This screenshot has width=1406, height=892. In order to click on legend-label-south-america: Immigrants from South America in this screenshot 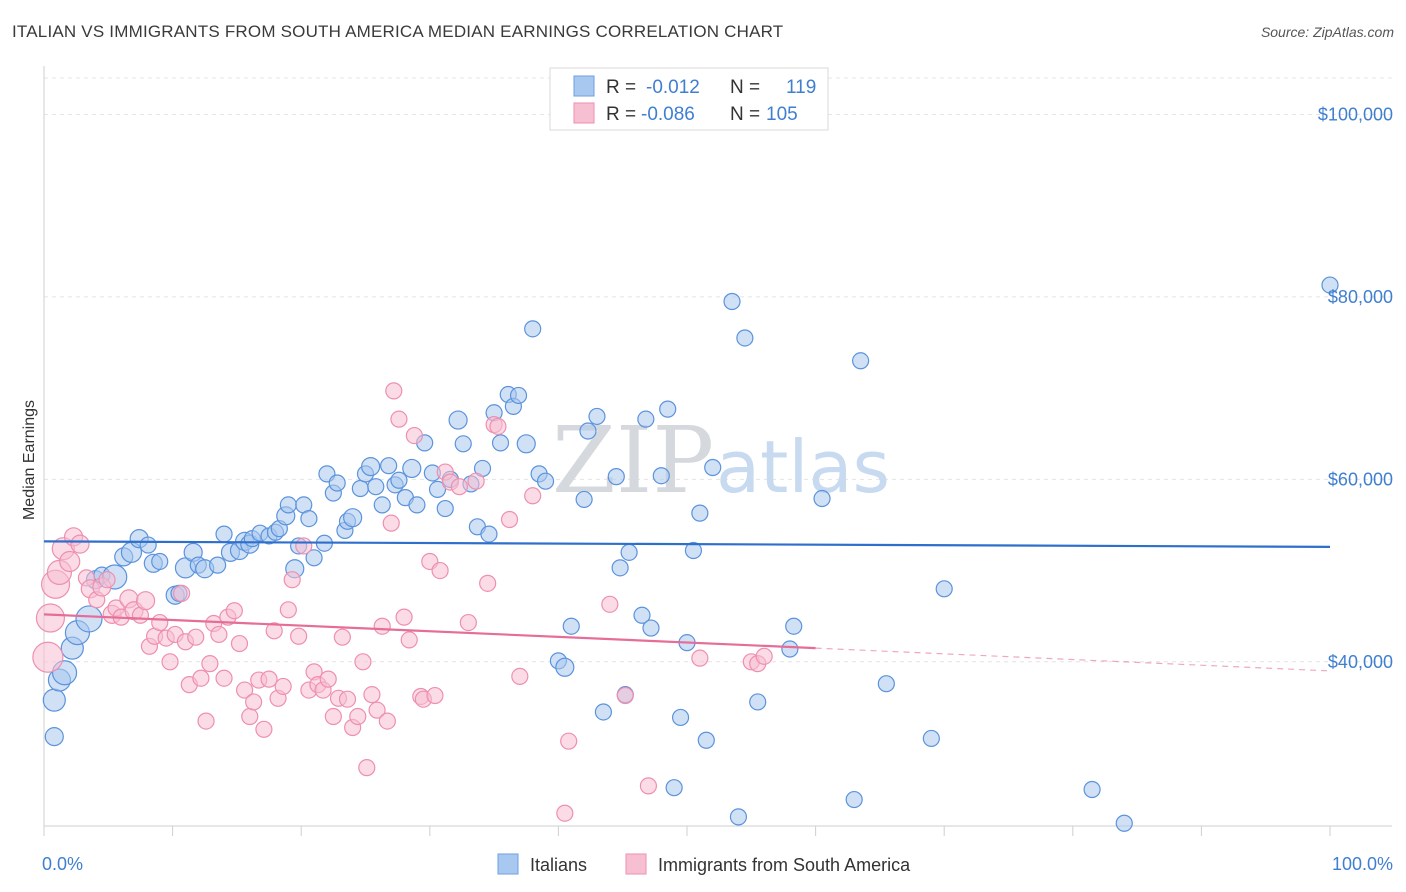, I will do `click(784, 865)`.